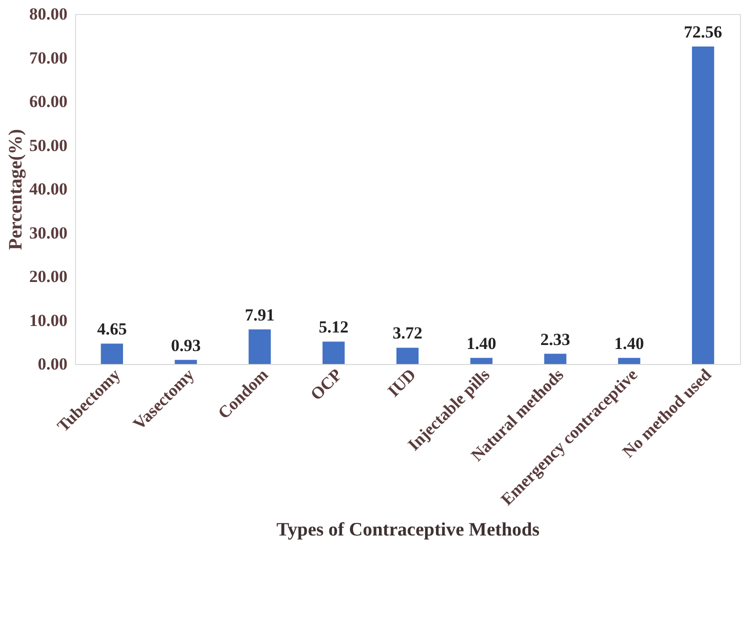 The image size is (750, 635). Describe the element at coordinates (555, 339) in the screenshot. I see `data-label: 2.33` at that location.